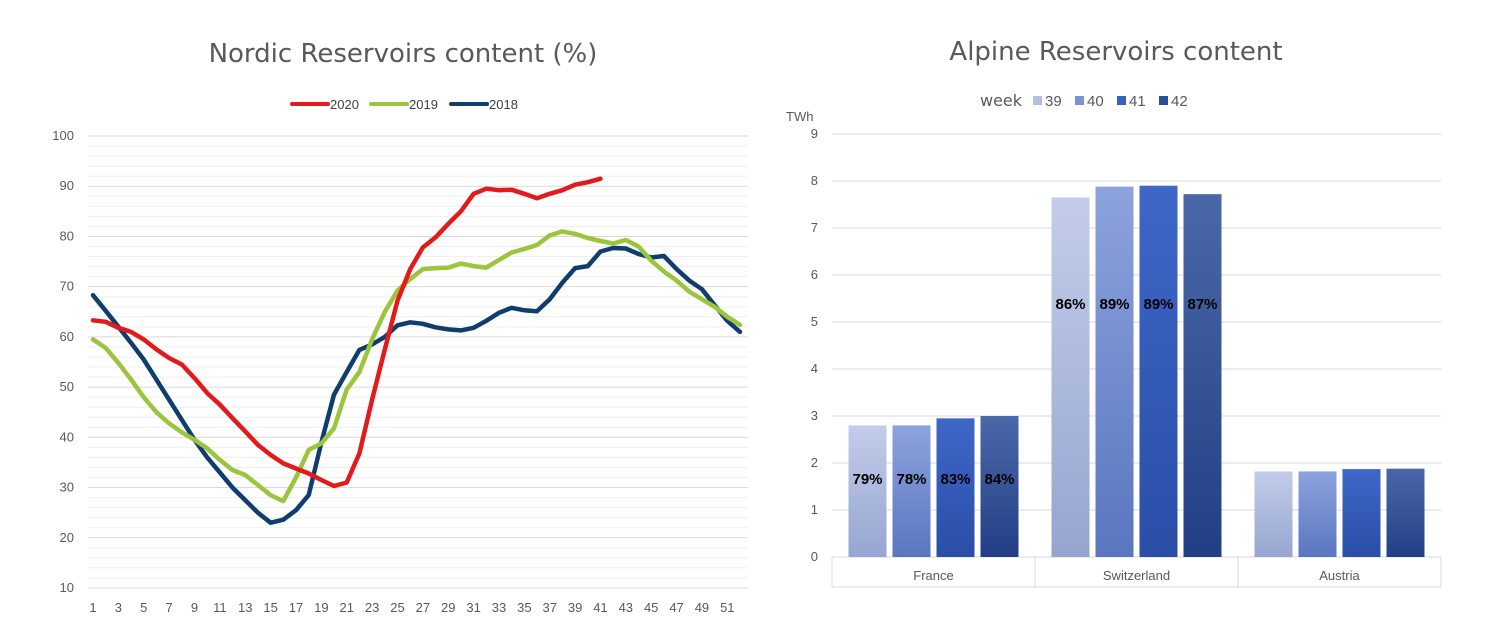  What do you see at coordinates (524, 607) in the screenshot?
I see `x-tick-label: 35` at bounding box center [524, 607].